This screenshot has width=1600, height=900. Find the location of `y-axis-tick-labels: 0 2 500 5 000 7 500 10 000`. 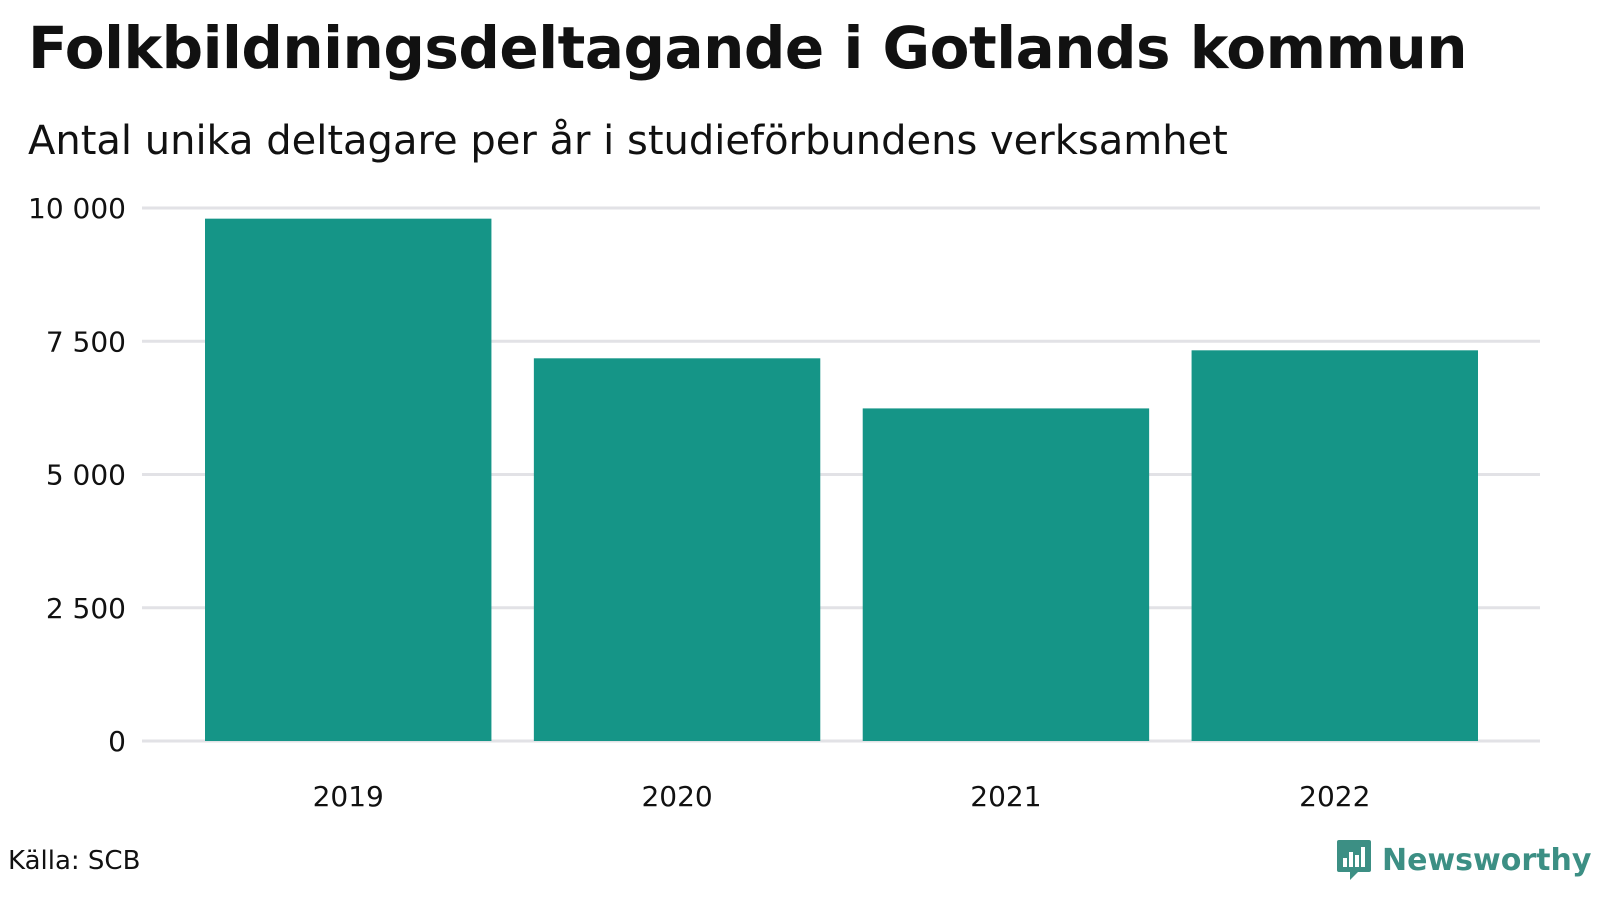

y-axis-tick-labels: 0 2 500 5 000 7 500 10 000 is located at coordinates (77, 475).